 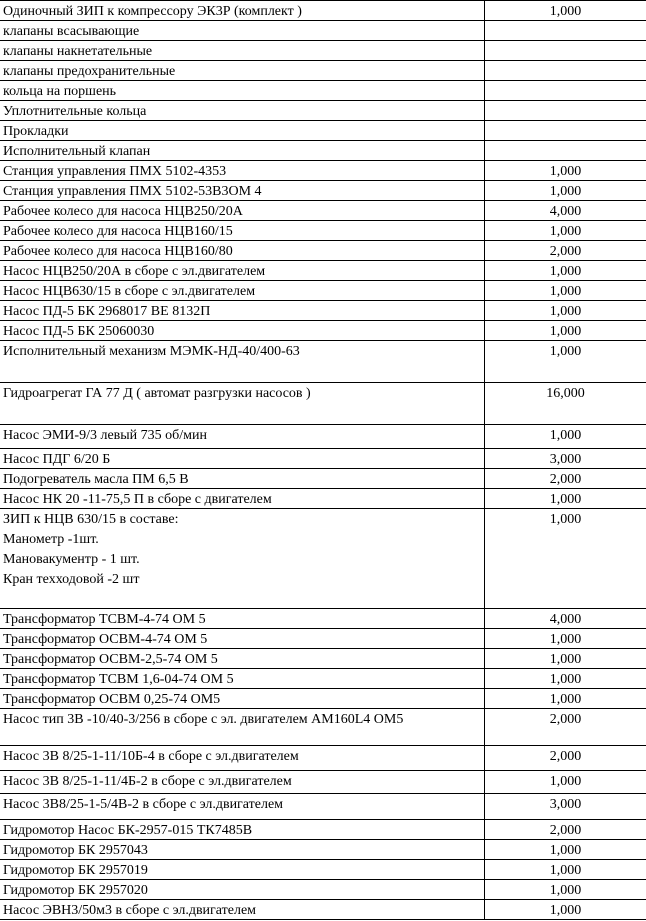 I want to click on item-name-line: Насос ПД-5 БК 25060030, so click(x=79, y=331).